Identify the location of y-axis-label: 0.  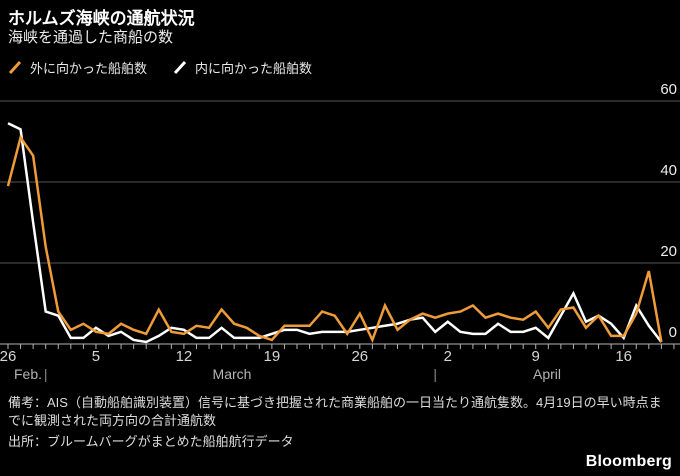
(672, 332).